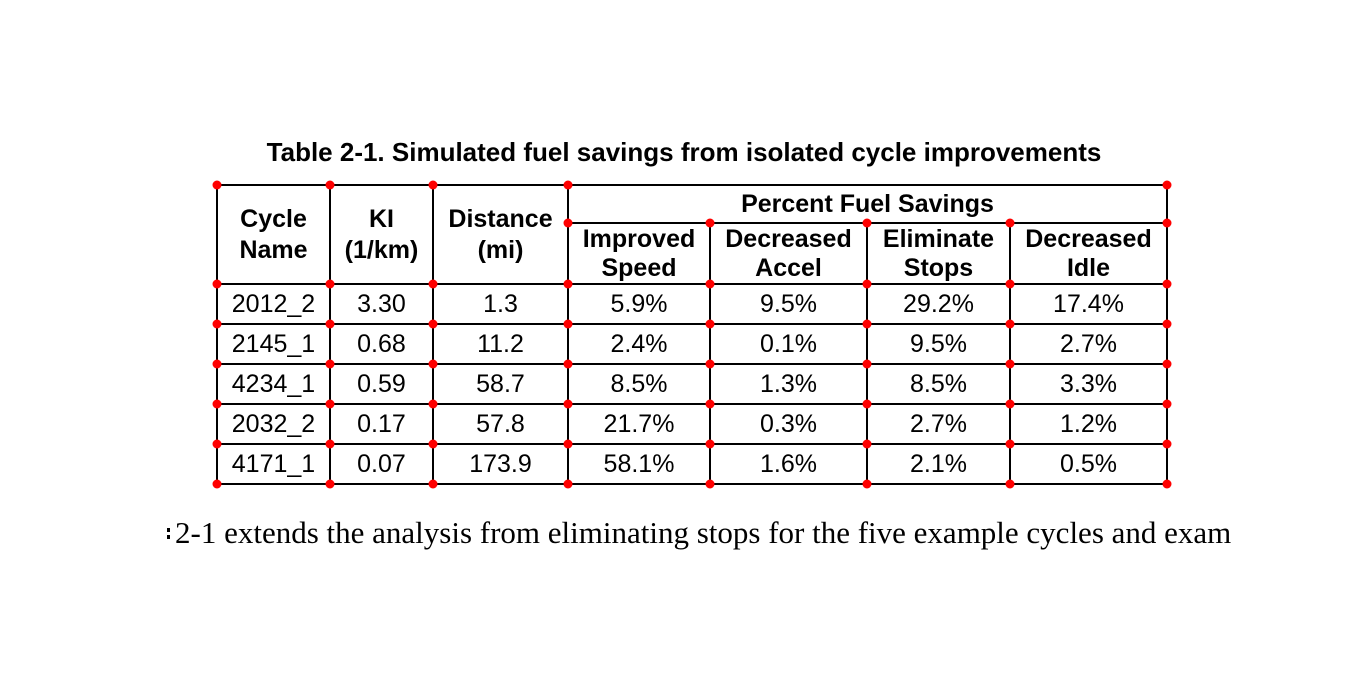 This screenshot has width=1366, height=674. What do you see at coordinates (938, 304) in the screenshot?
I see `cell-eliminate-stops: 29.2%` at bounding box center [938, 304].